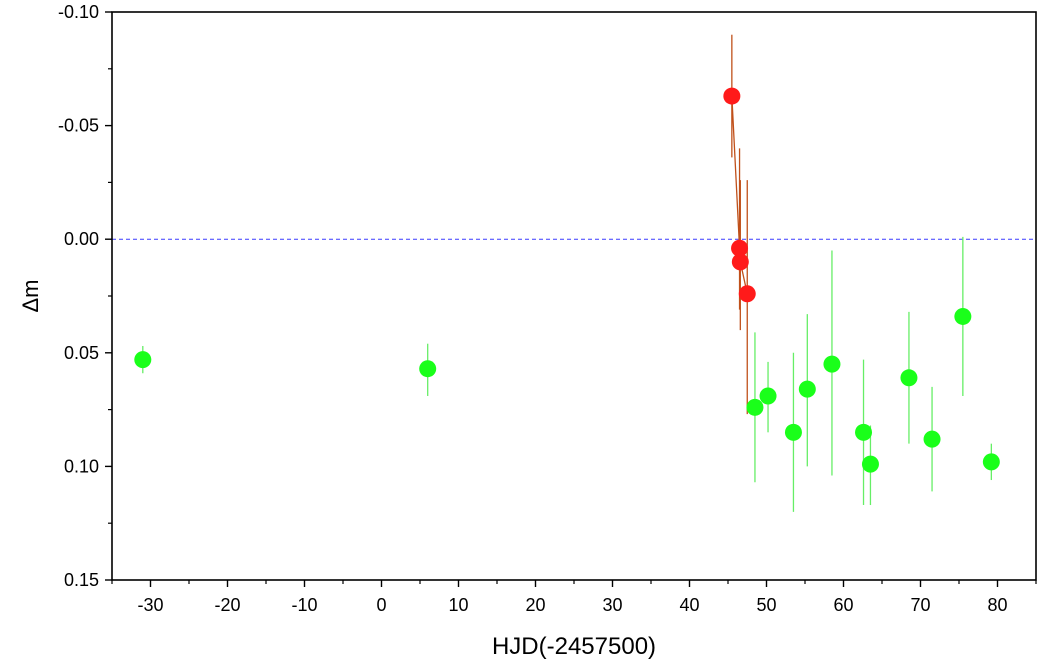 The image size is (1037, 660). What do you see at coordinates (30, 295) in the screenshot?
I see `y-axis-label: Δm` at bounding box center [30, 295].